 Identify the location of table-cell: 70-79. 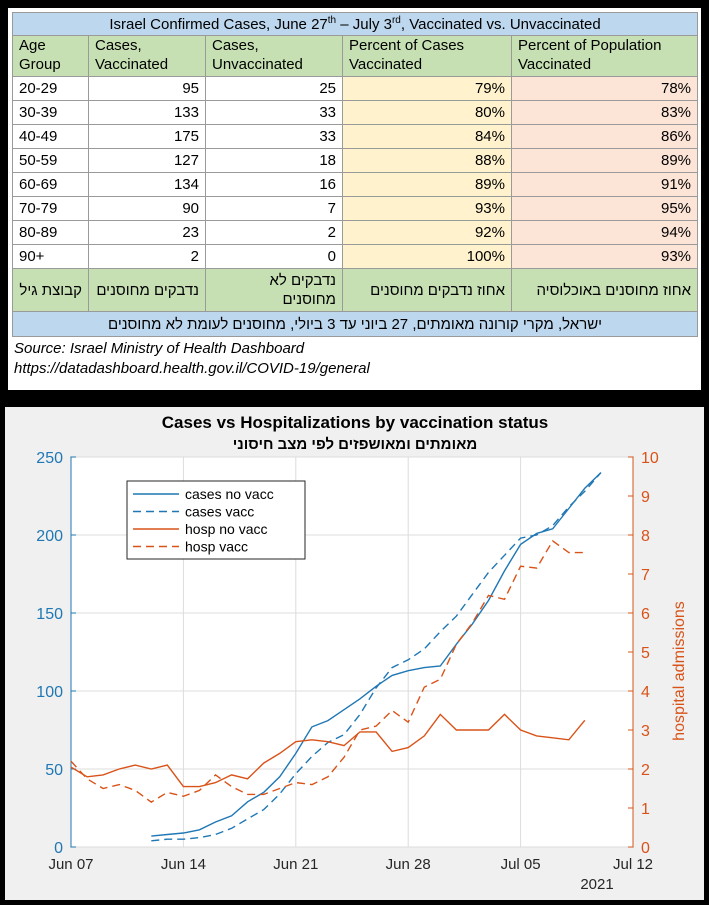
(50, 208).